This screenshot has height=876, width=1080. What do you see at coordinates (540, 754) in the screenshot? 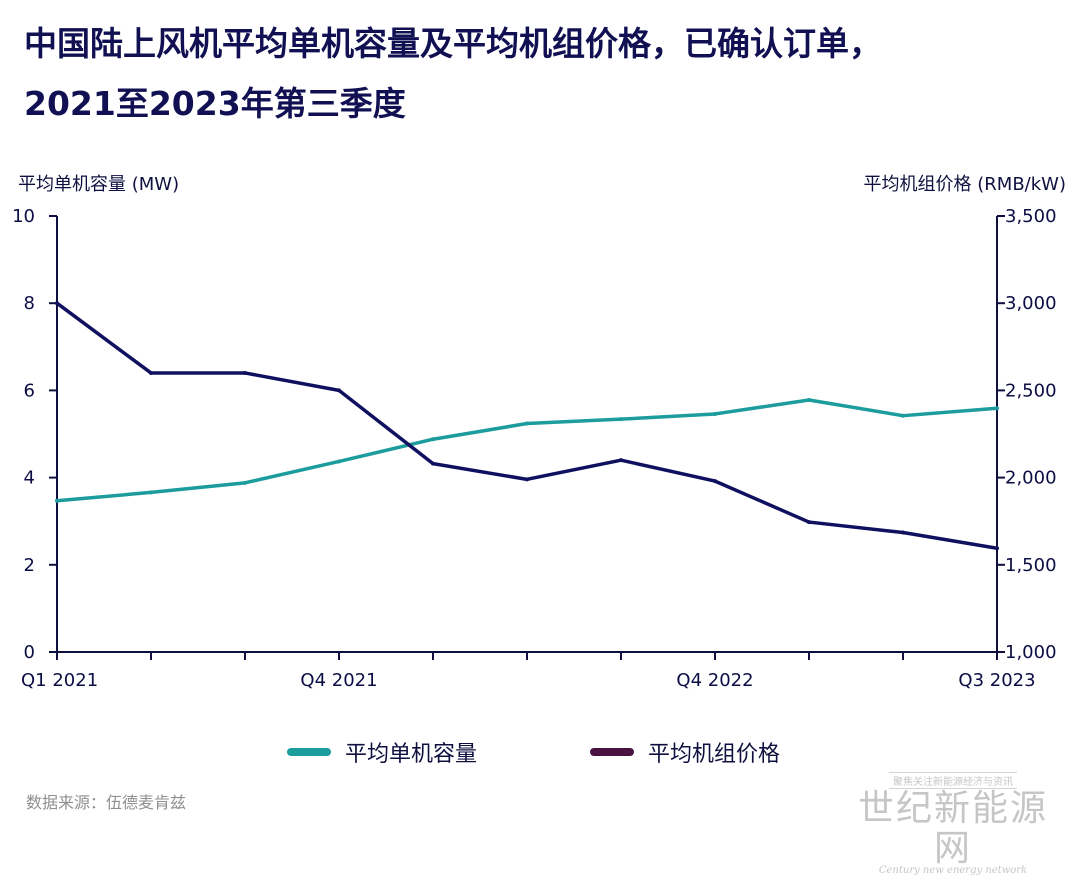
I see `legend: 平均单机容量 平均机组价格` at bounding box center [540, 754].